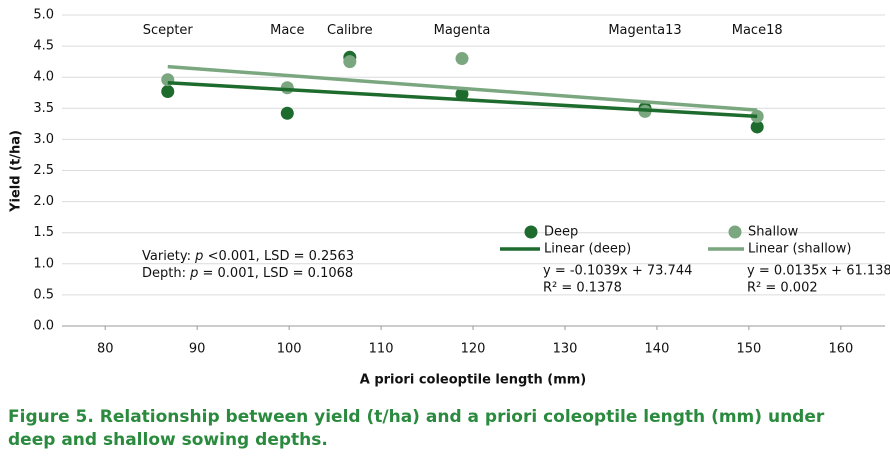 This screenshot has width=890, height=463. I want to click on trend-equation: y = 0.0135x + 61.138, so click(818, 271).